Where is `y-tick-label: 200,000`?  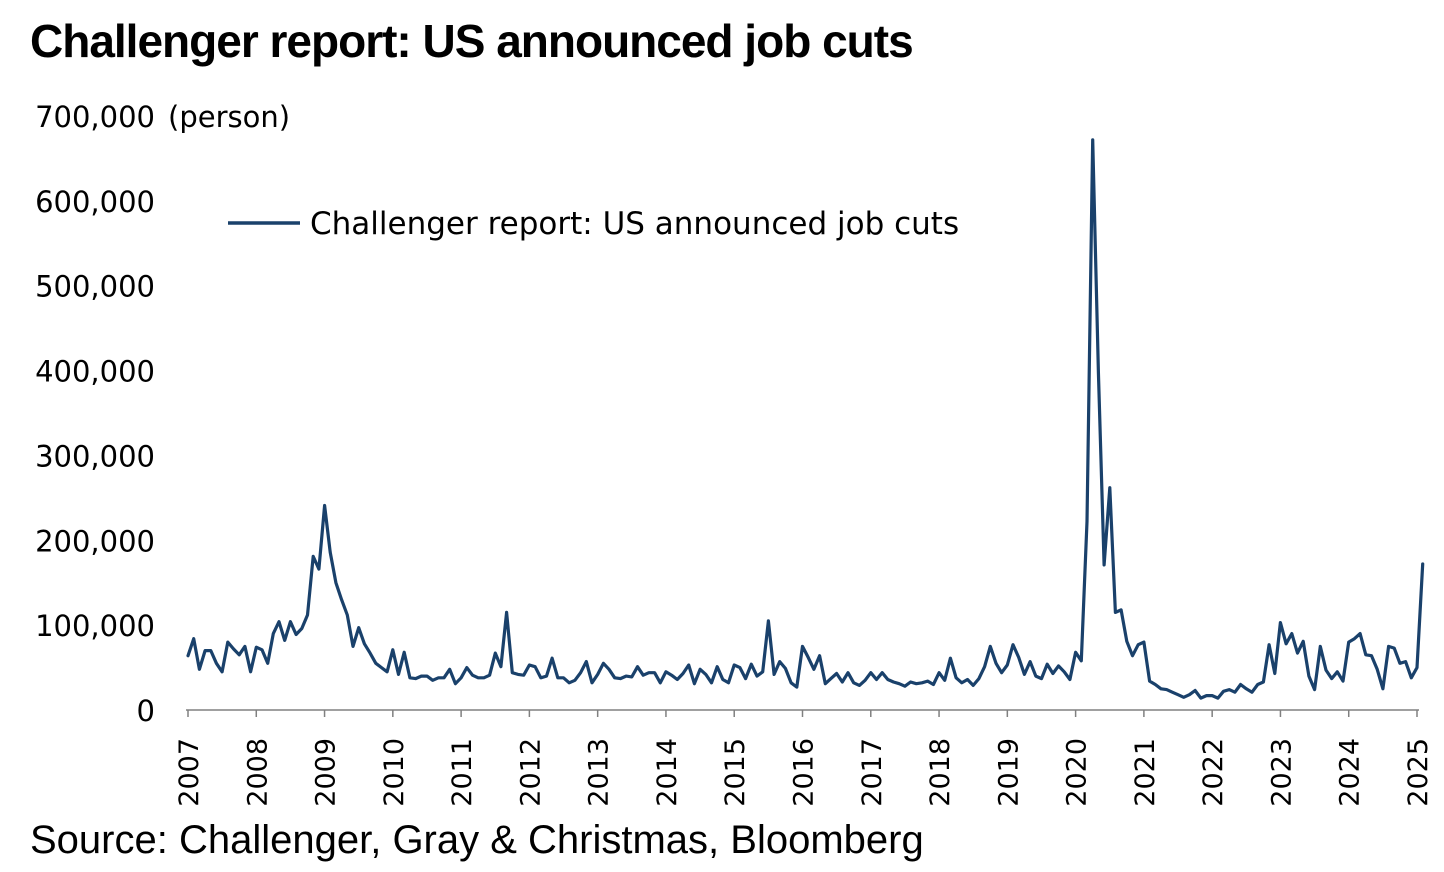 y-tick-label: 200,000 is located at coordinates (95, 541).